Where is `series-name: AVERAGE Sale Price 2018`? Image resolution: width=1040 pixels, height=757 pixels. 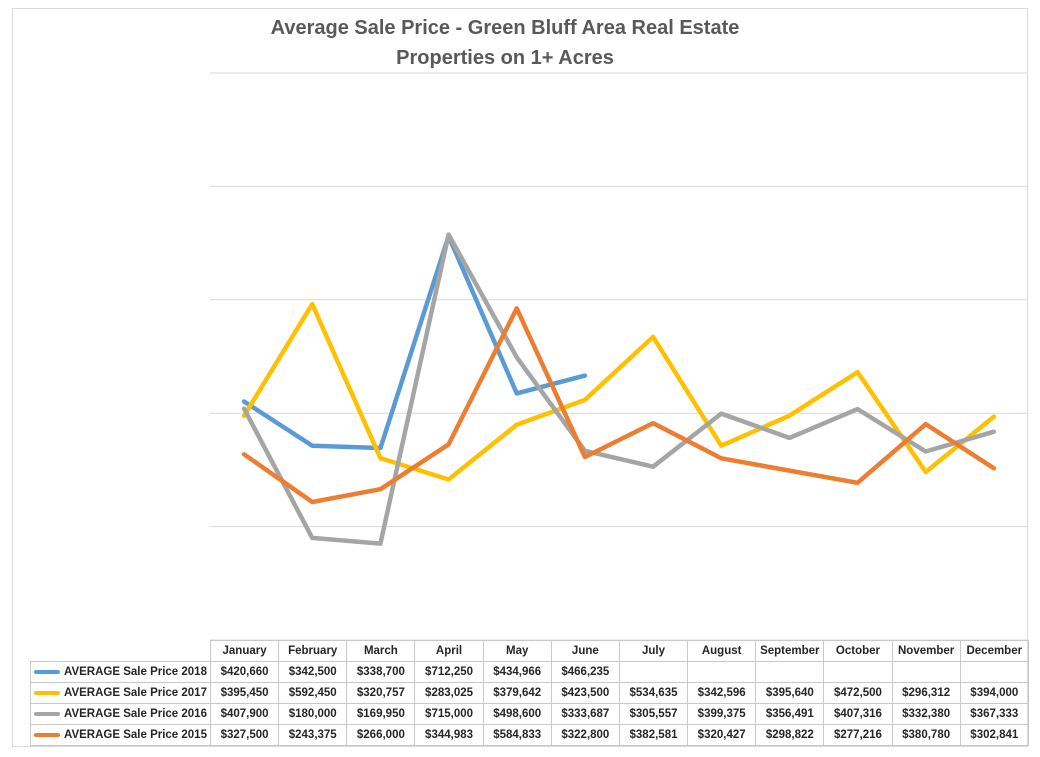
series-name: AVERAGE Sale Price 2018 is located at coordinates (120, 672).